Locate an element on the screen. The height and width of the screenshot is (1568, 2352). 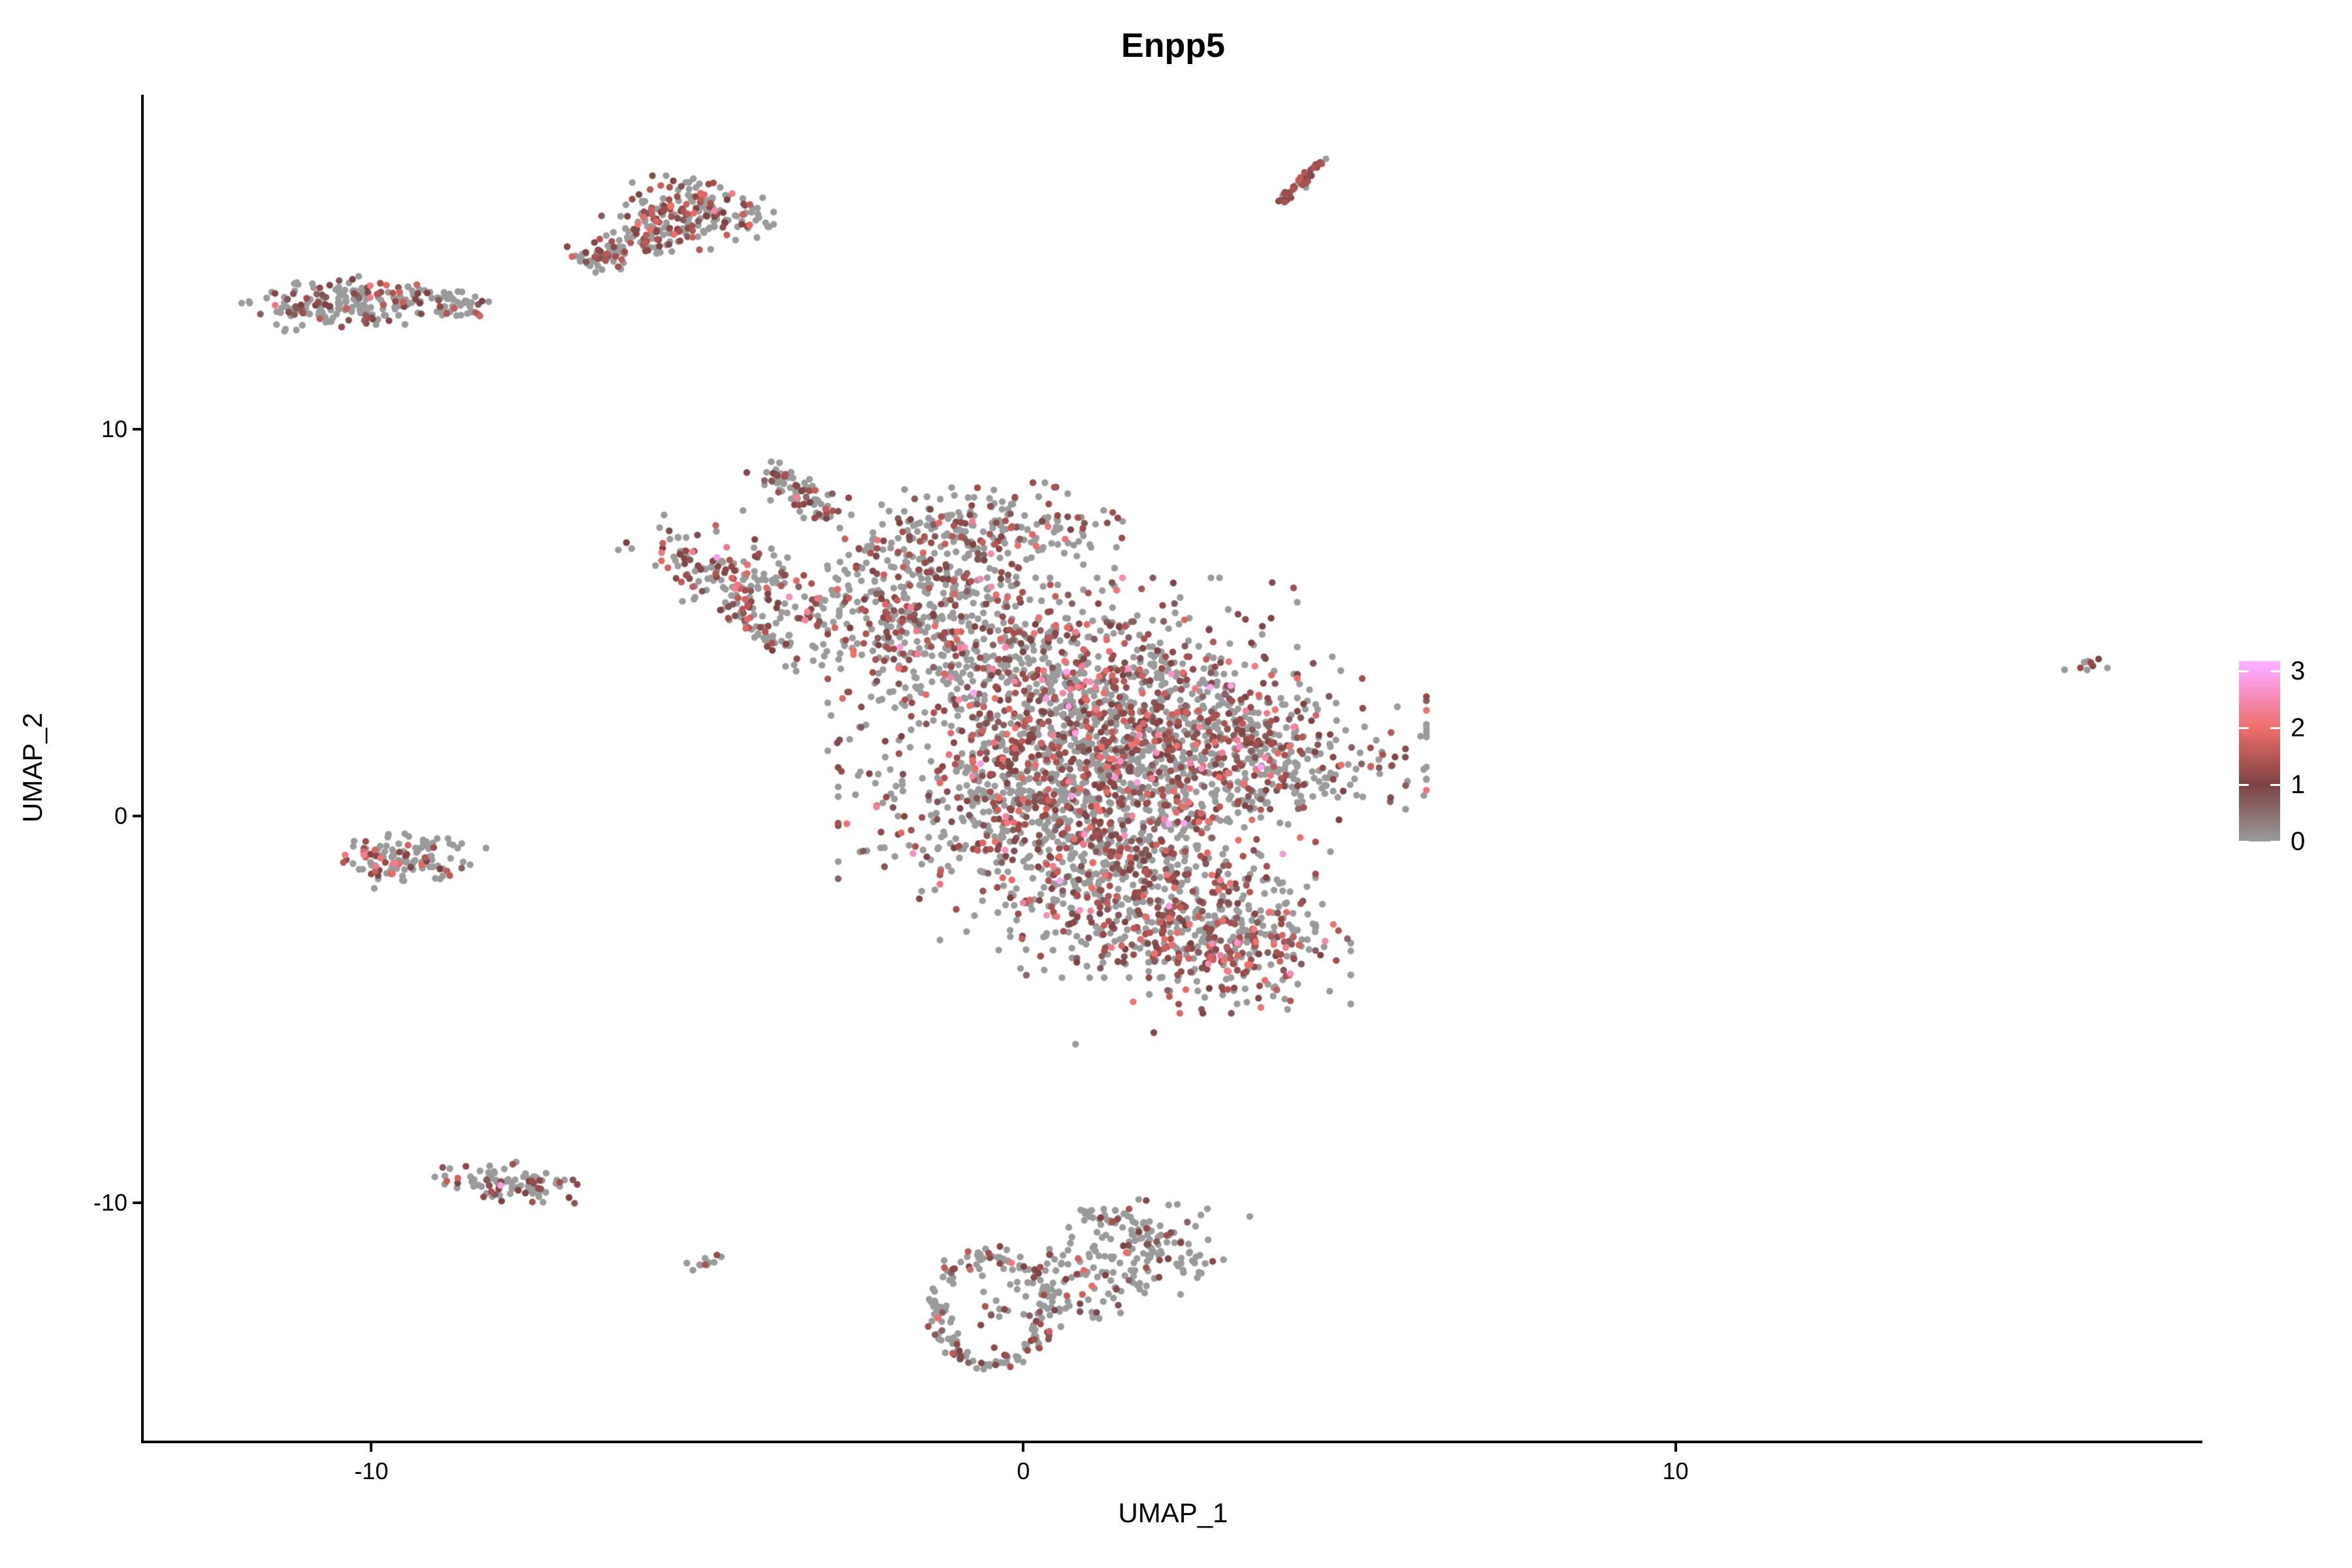
x-tick-label: -10 is located at coordinates (371, 1471).